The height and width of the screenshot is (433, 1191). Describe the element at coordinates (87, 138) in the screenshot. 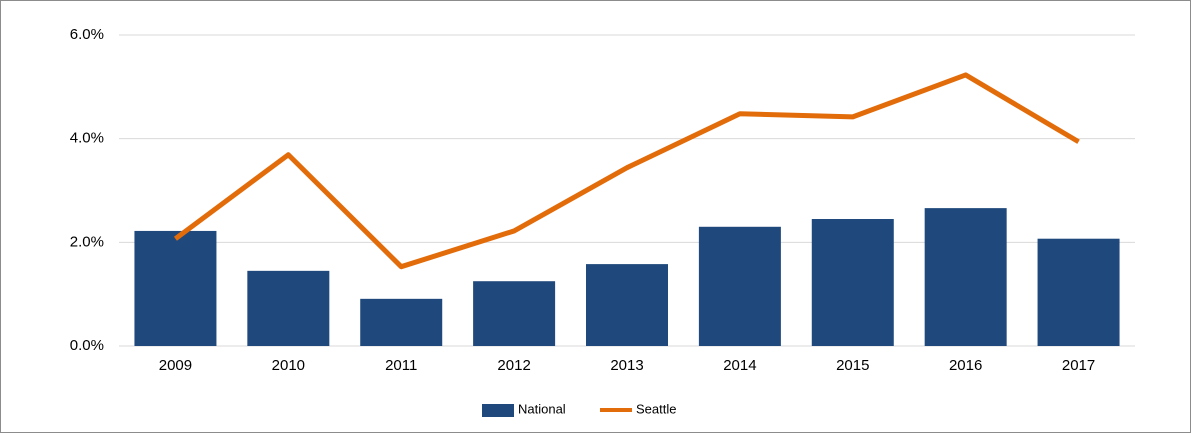

I see `y-tick-label: 4.0%` at that location.